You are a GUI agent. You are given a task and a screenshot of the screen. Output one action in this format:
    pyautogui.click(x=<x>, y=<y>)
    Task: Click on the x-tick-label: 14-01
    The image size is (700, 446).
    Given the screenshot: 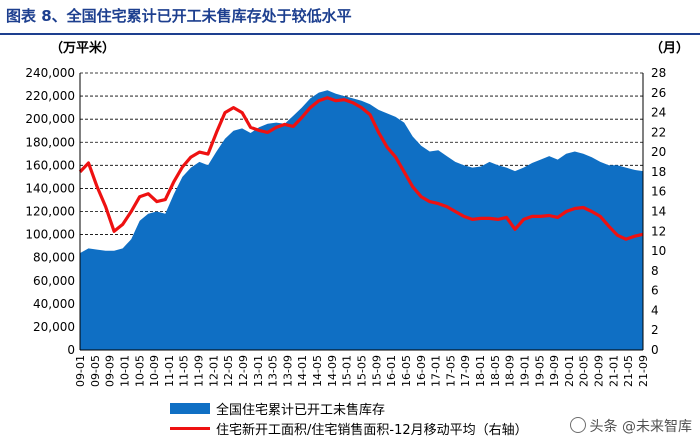 What is the action you would take?
    pyautogui.click(x=302, y=371)
    